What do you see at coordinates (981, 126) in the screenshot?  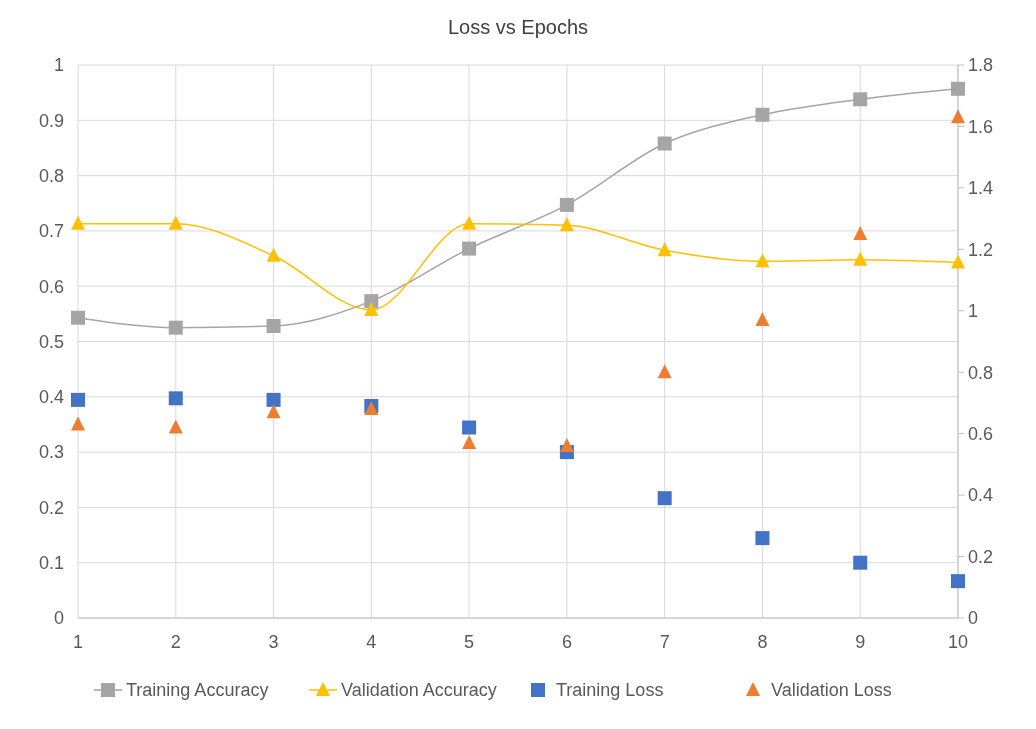 I see `y2-tick-label: 1.6` at bounding box center [981, 126].